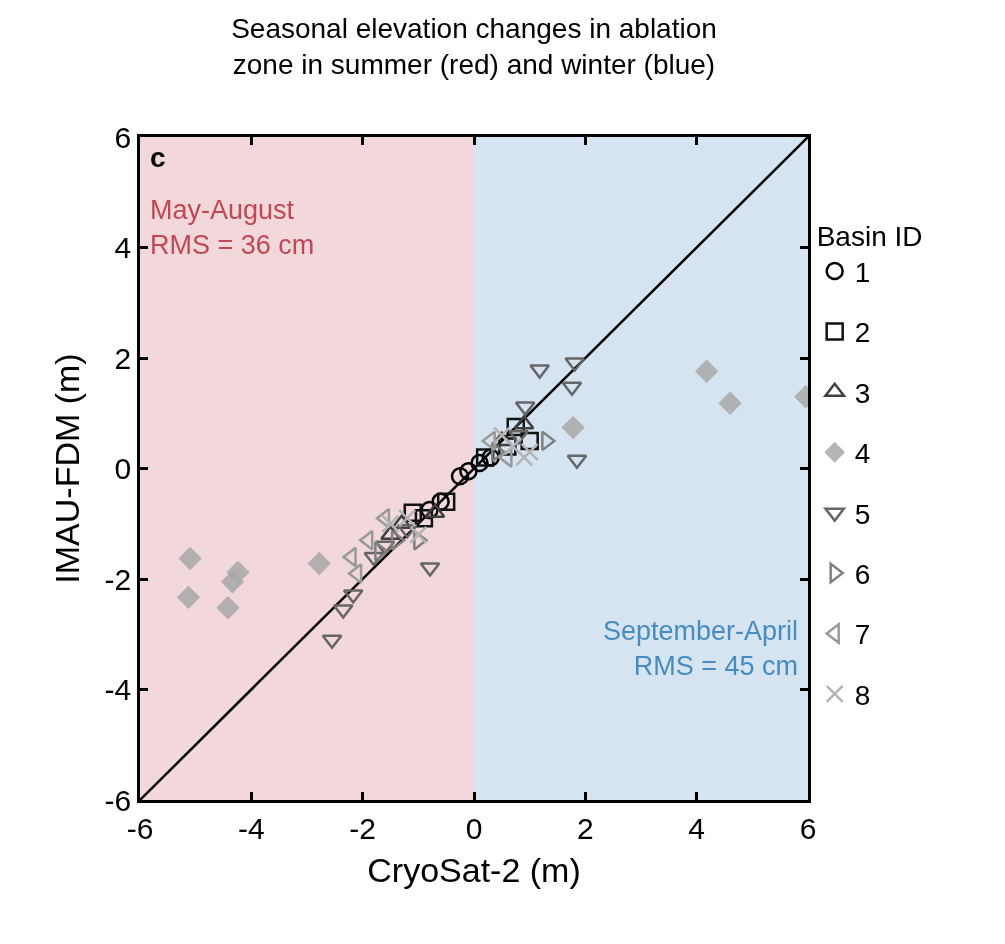  I want to click on legend-label: 2, so click(862, 333).